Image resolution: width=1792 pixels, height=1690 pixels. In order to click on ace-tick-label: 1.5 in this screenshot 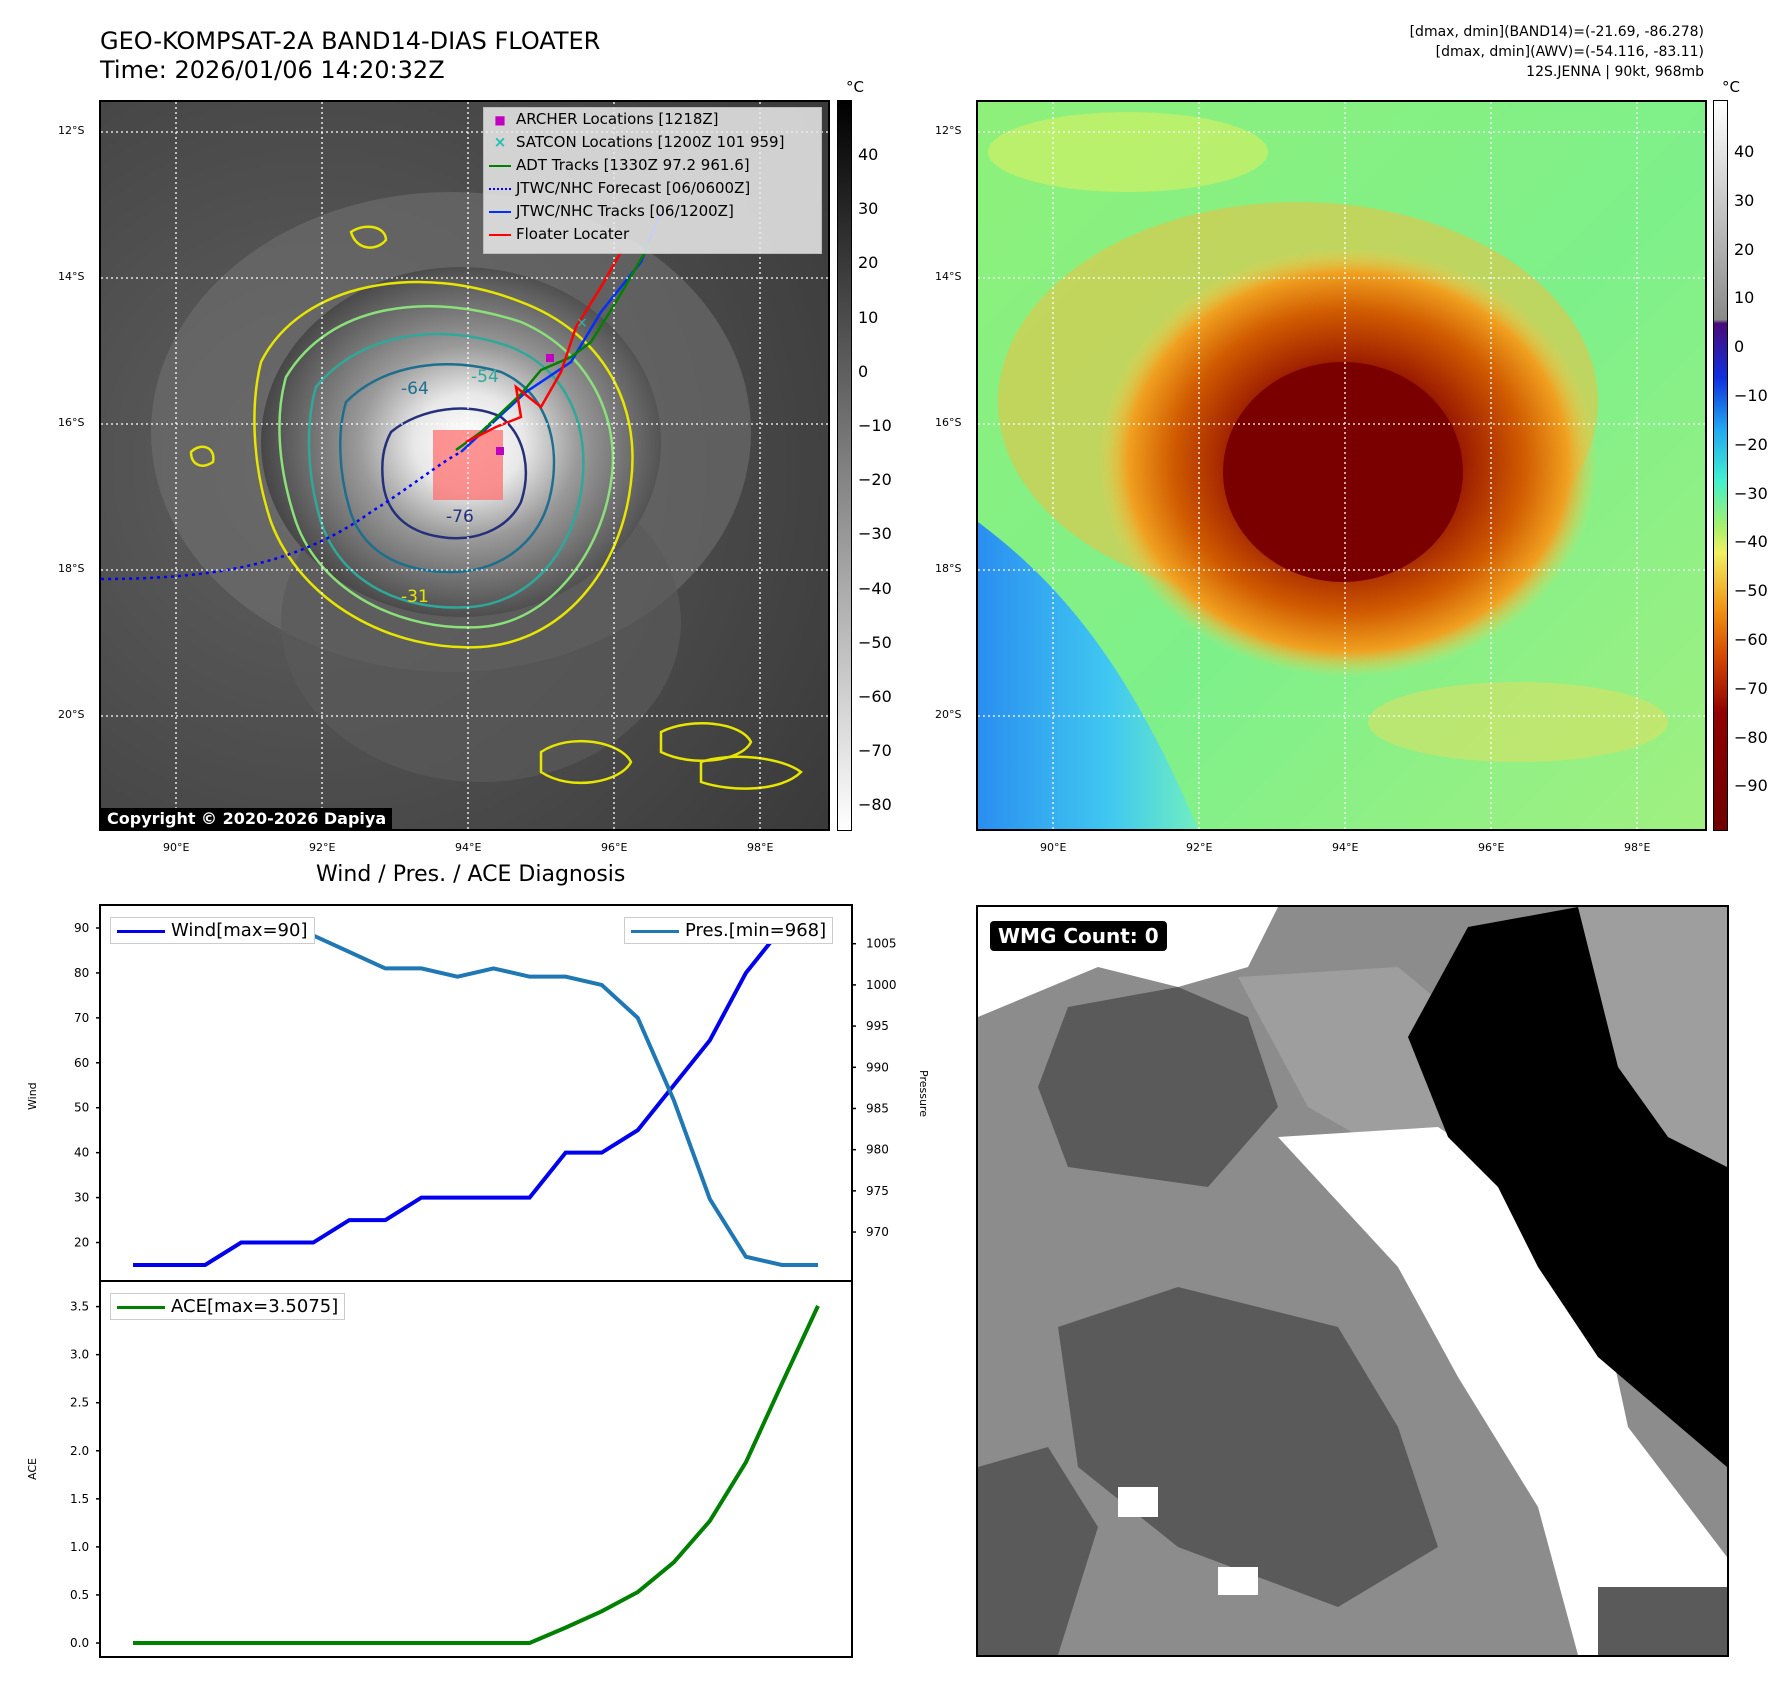, I will do `click(79, 1499)`.